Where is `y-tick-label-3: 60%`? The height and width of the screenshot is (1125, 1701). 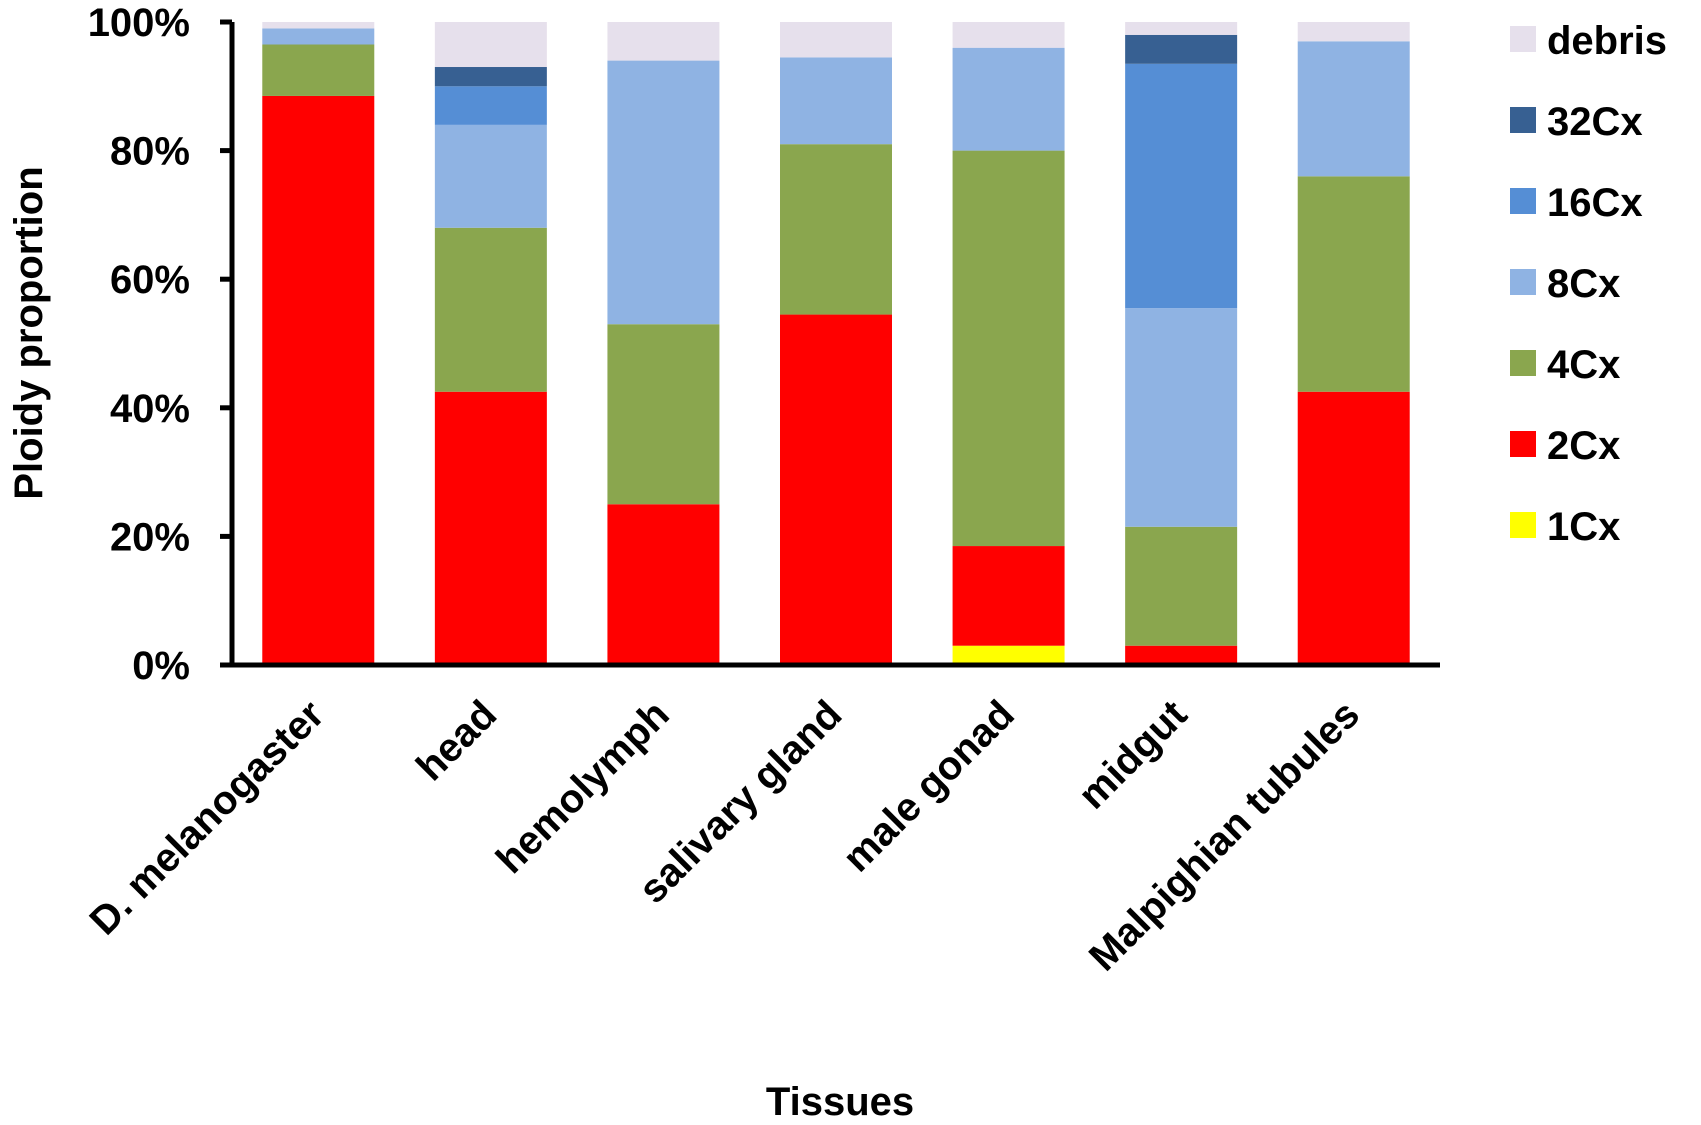
y-tick-label-3: 60% is located at coordinates (150, 280).